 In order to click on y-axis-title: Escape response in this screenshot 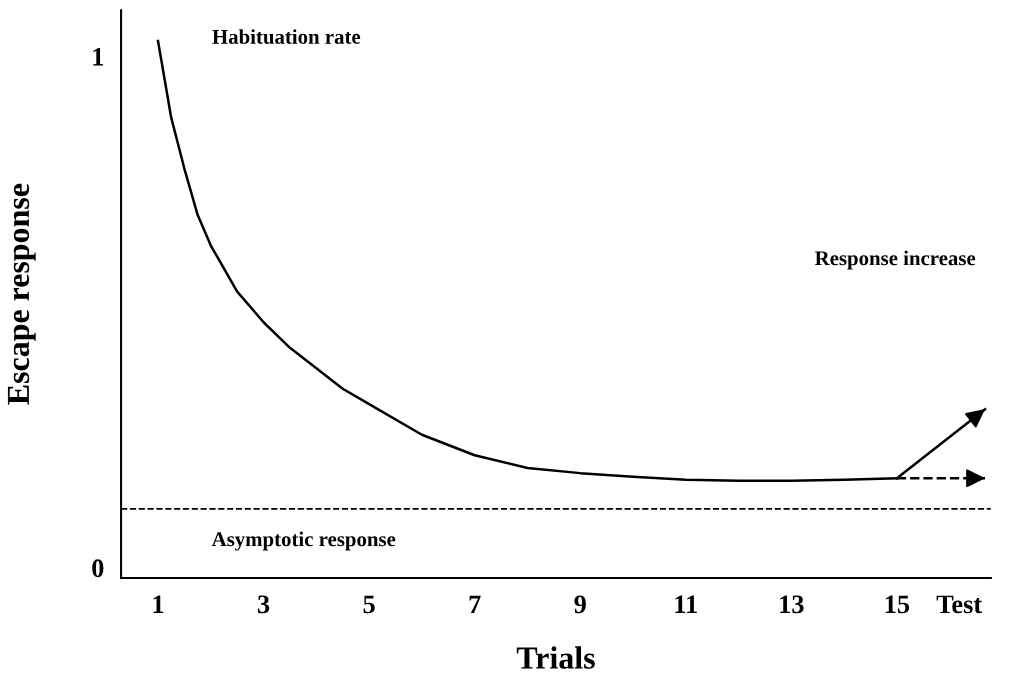, I will do `click(21, 294)`.